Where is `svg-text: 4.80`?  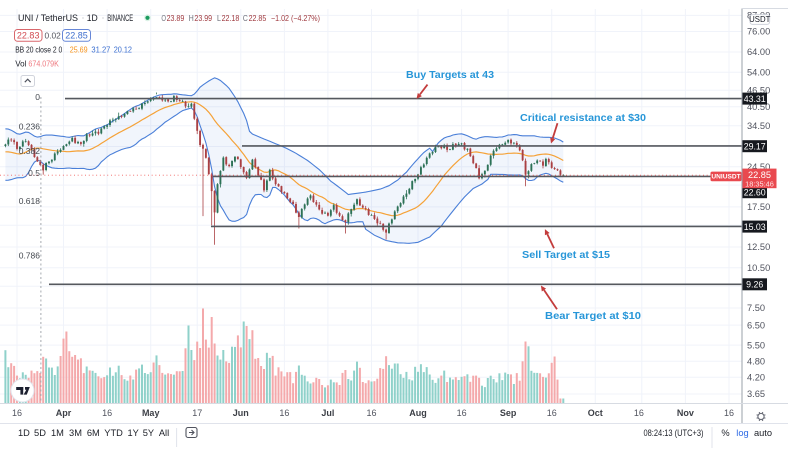 svg-text: 4.80 is located at coordinates (756, 362).